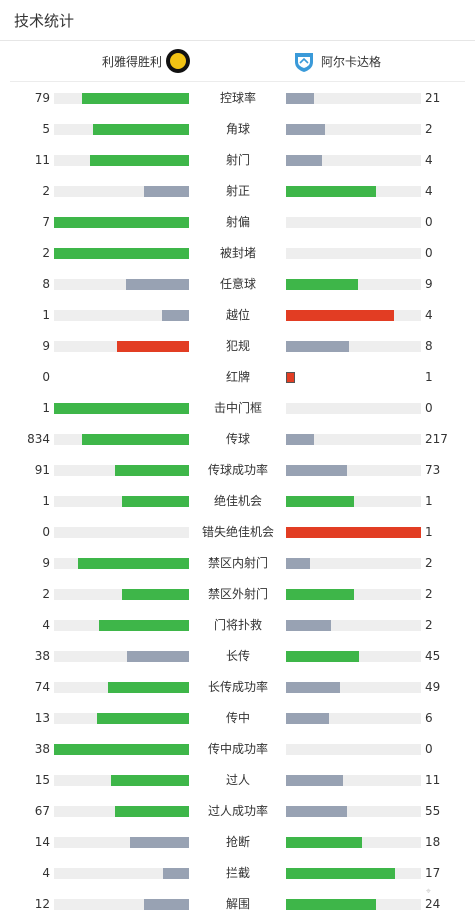  Describe the element at coordinates (25, 222) in the screenshot. I see `home-value: 7` at that location.